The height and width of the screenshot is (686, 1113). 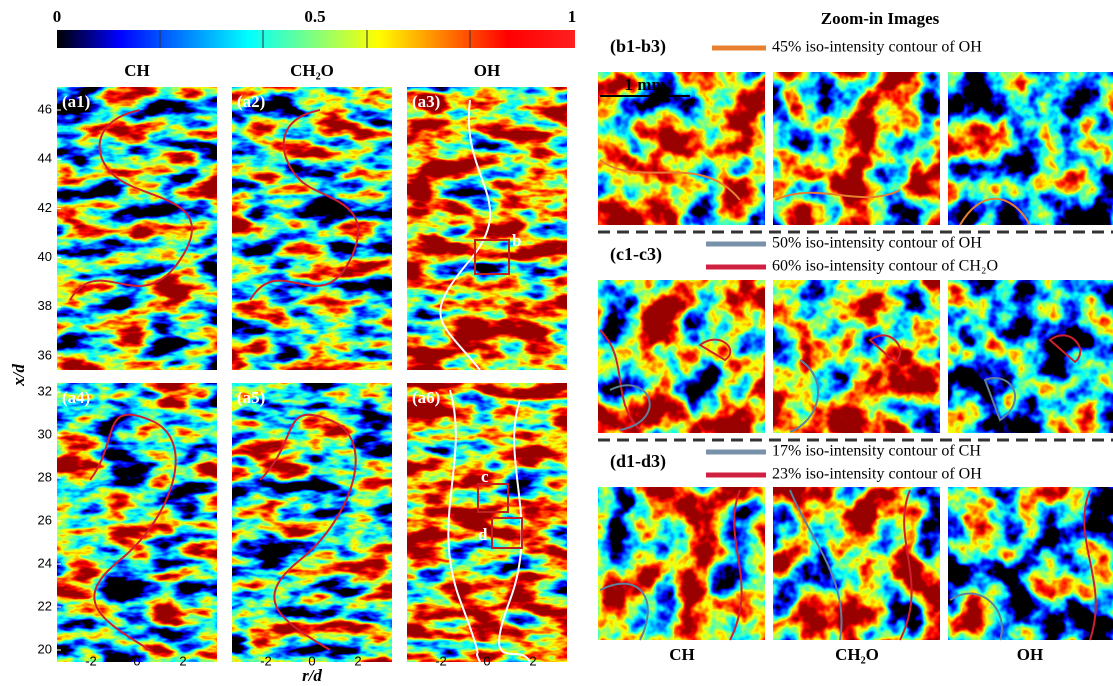 I want to click on panel-label: (a6), so click(x=426, y=397).